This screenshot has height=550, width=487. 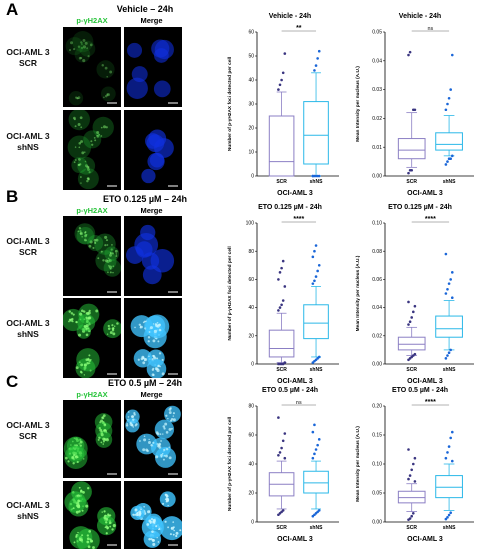 I want to click on y-tick-label: 10, so click(x=251, y=153).